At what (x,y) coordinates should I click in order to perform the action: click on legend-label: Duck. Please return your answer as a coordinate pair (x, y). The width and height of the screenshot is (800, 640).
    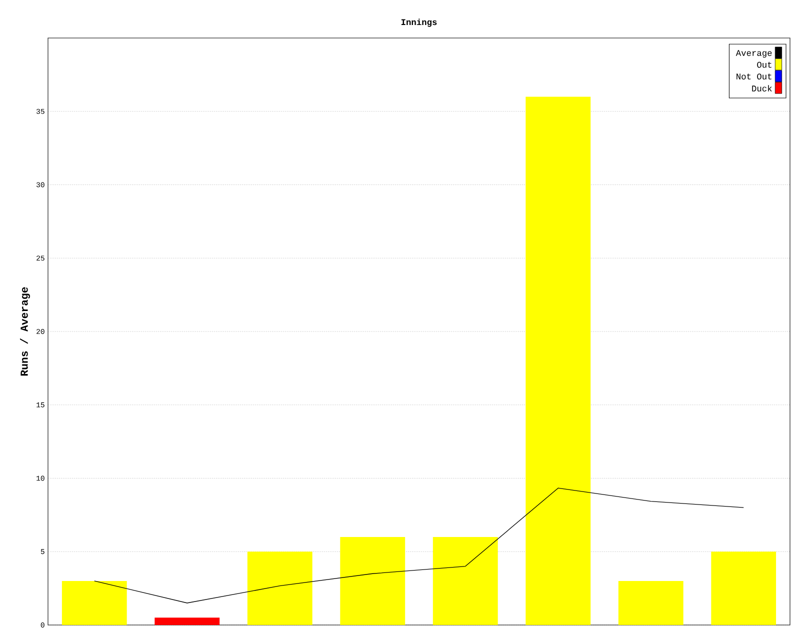
    Looking at the image, I should click on (762, 88).